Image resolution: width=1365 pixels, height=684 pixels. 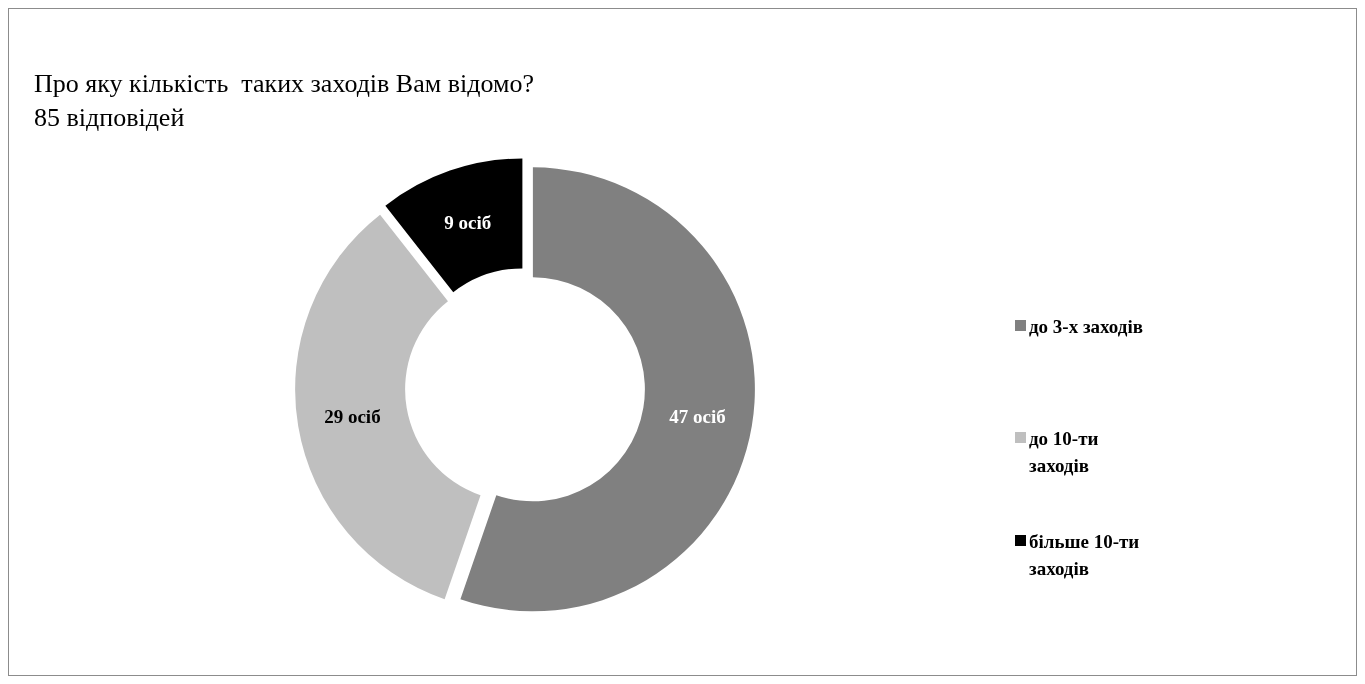 I want to click on legend-label: до 10-ти заходів, so click(x=1064, y=451).